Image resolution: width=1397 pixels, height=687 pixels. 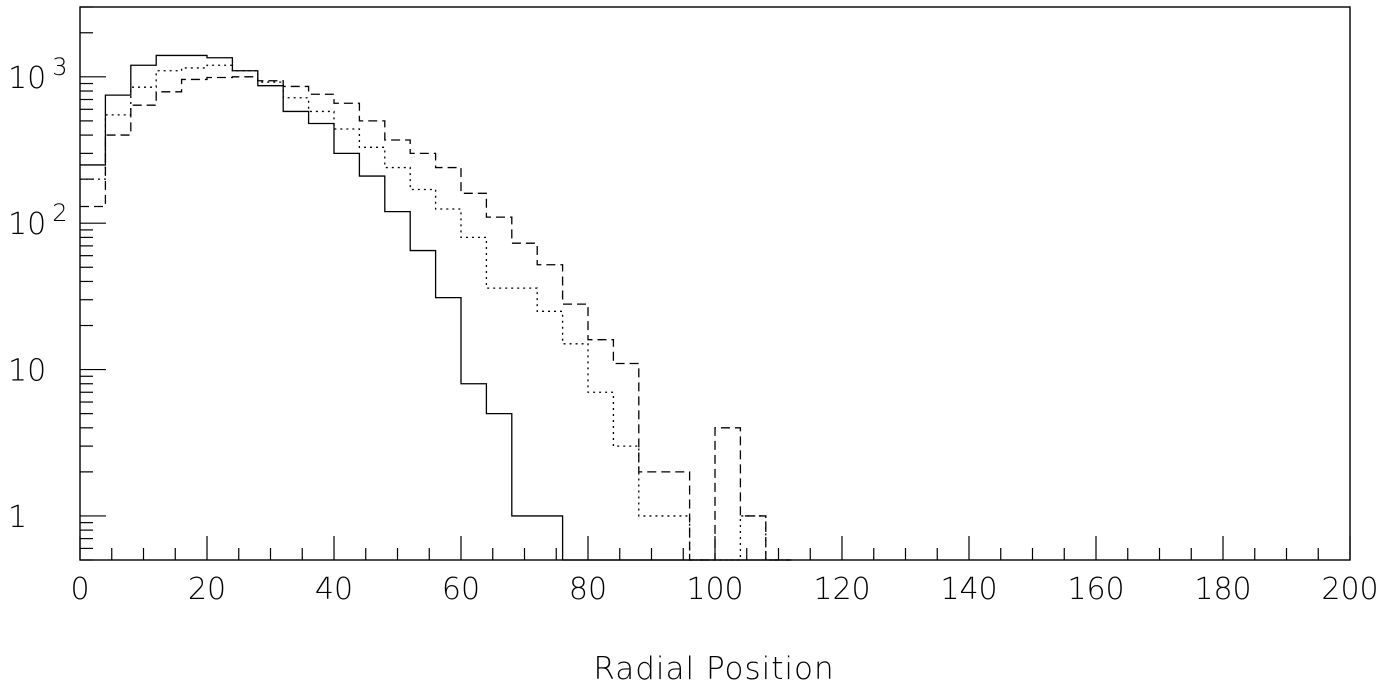 I want to click on x-tick-label: 160, so click(x=1095, y=589).